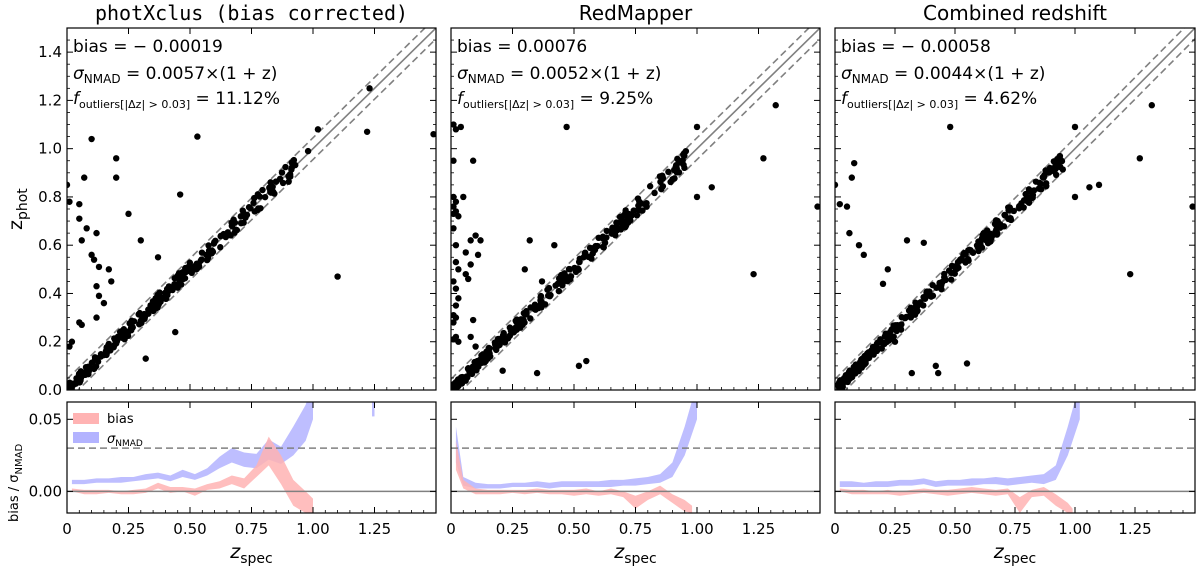 The width and height of the screenshot is (1200, 570). I want to click on x-tick-label: 0, so click(835, 529).